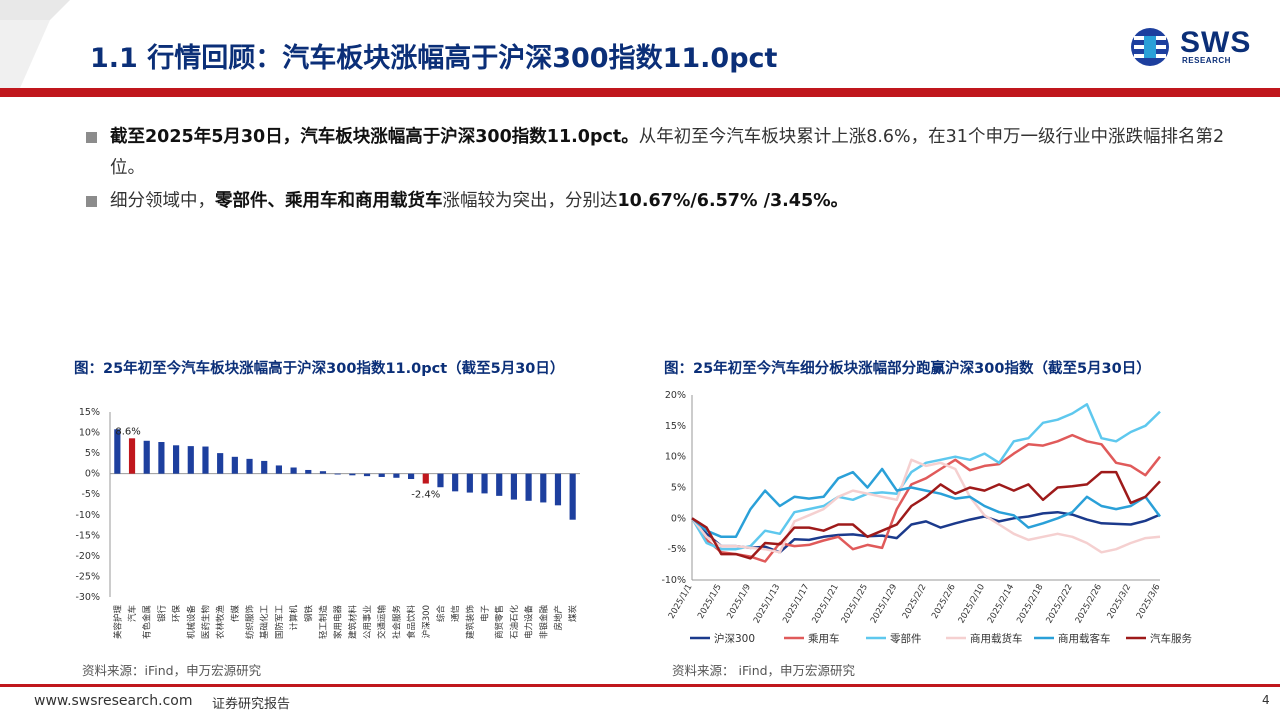 The image size is (1280, 720). I want to click on x-tick-label: 2025/2/22, so click(1059, 604).